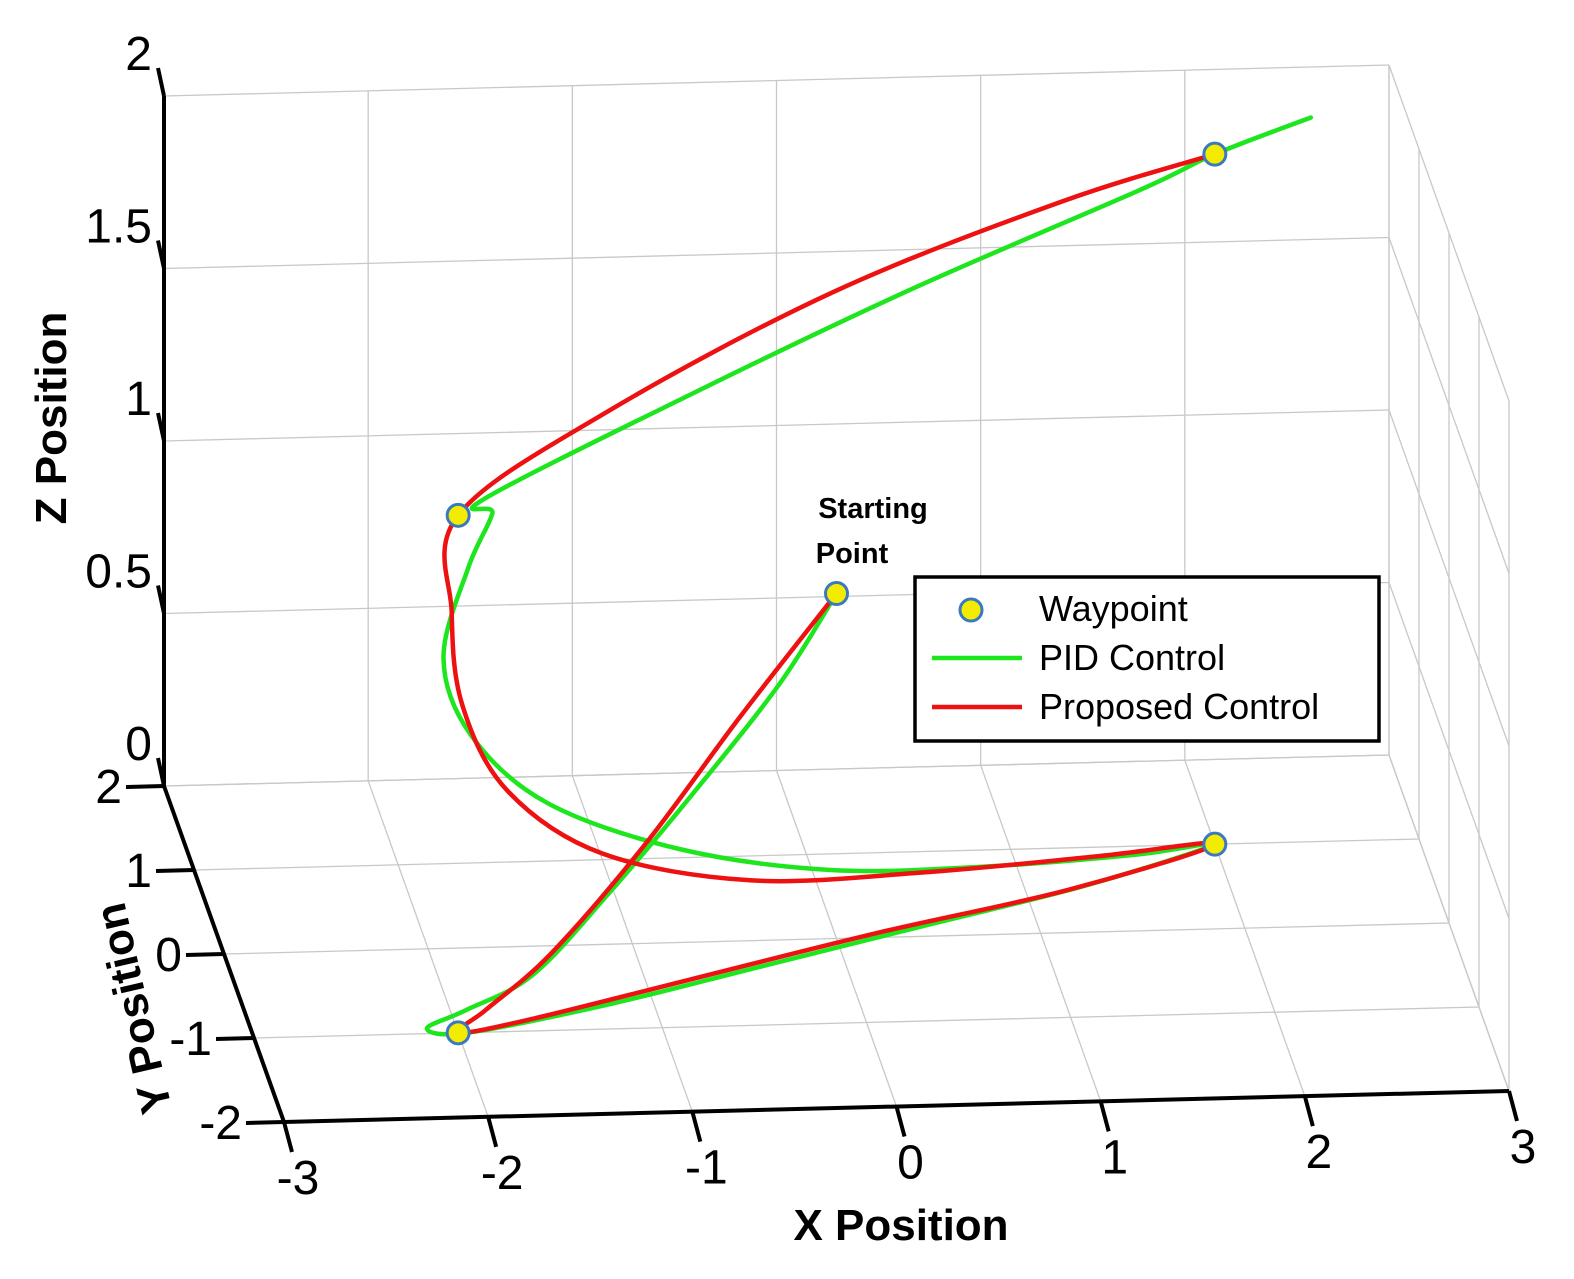 Image resolution: width=1574 pixels, height=1279 pixels. I want to click on y-tick-label: 0, so click(168, 955).